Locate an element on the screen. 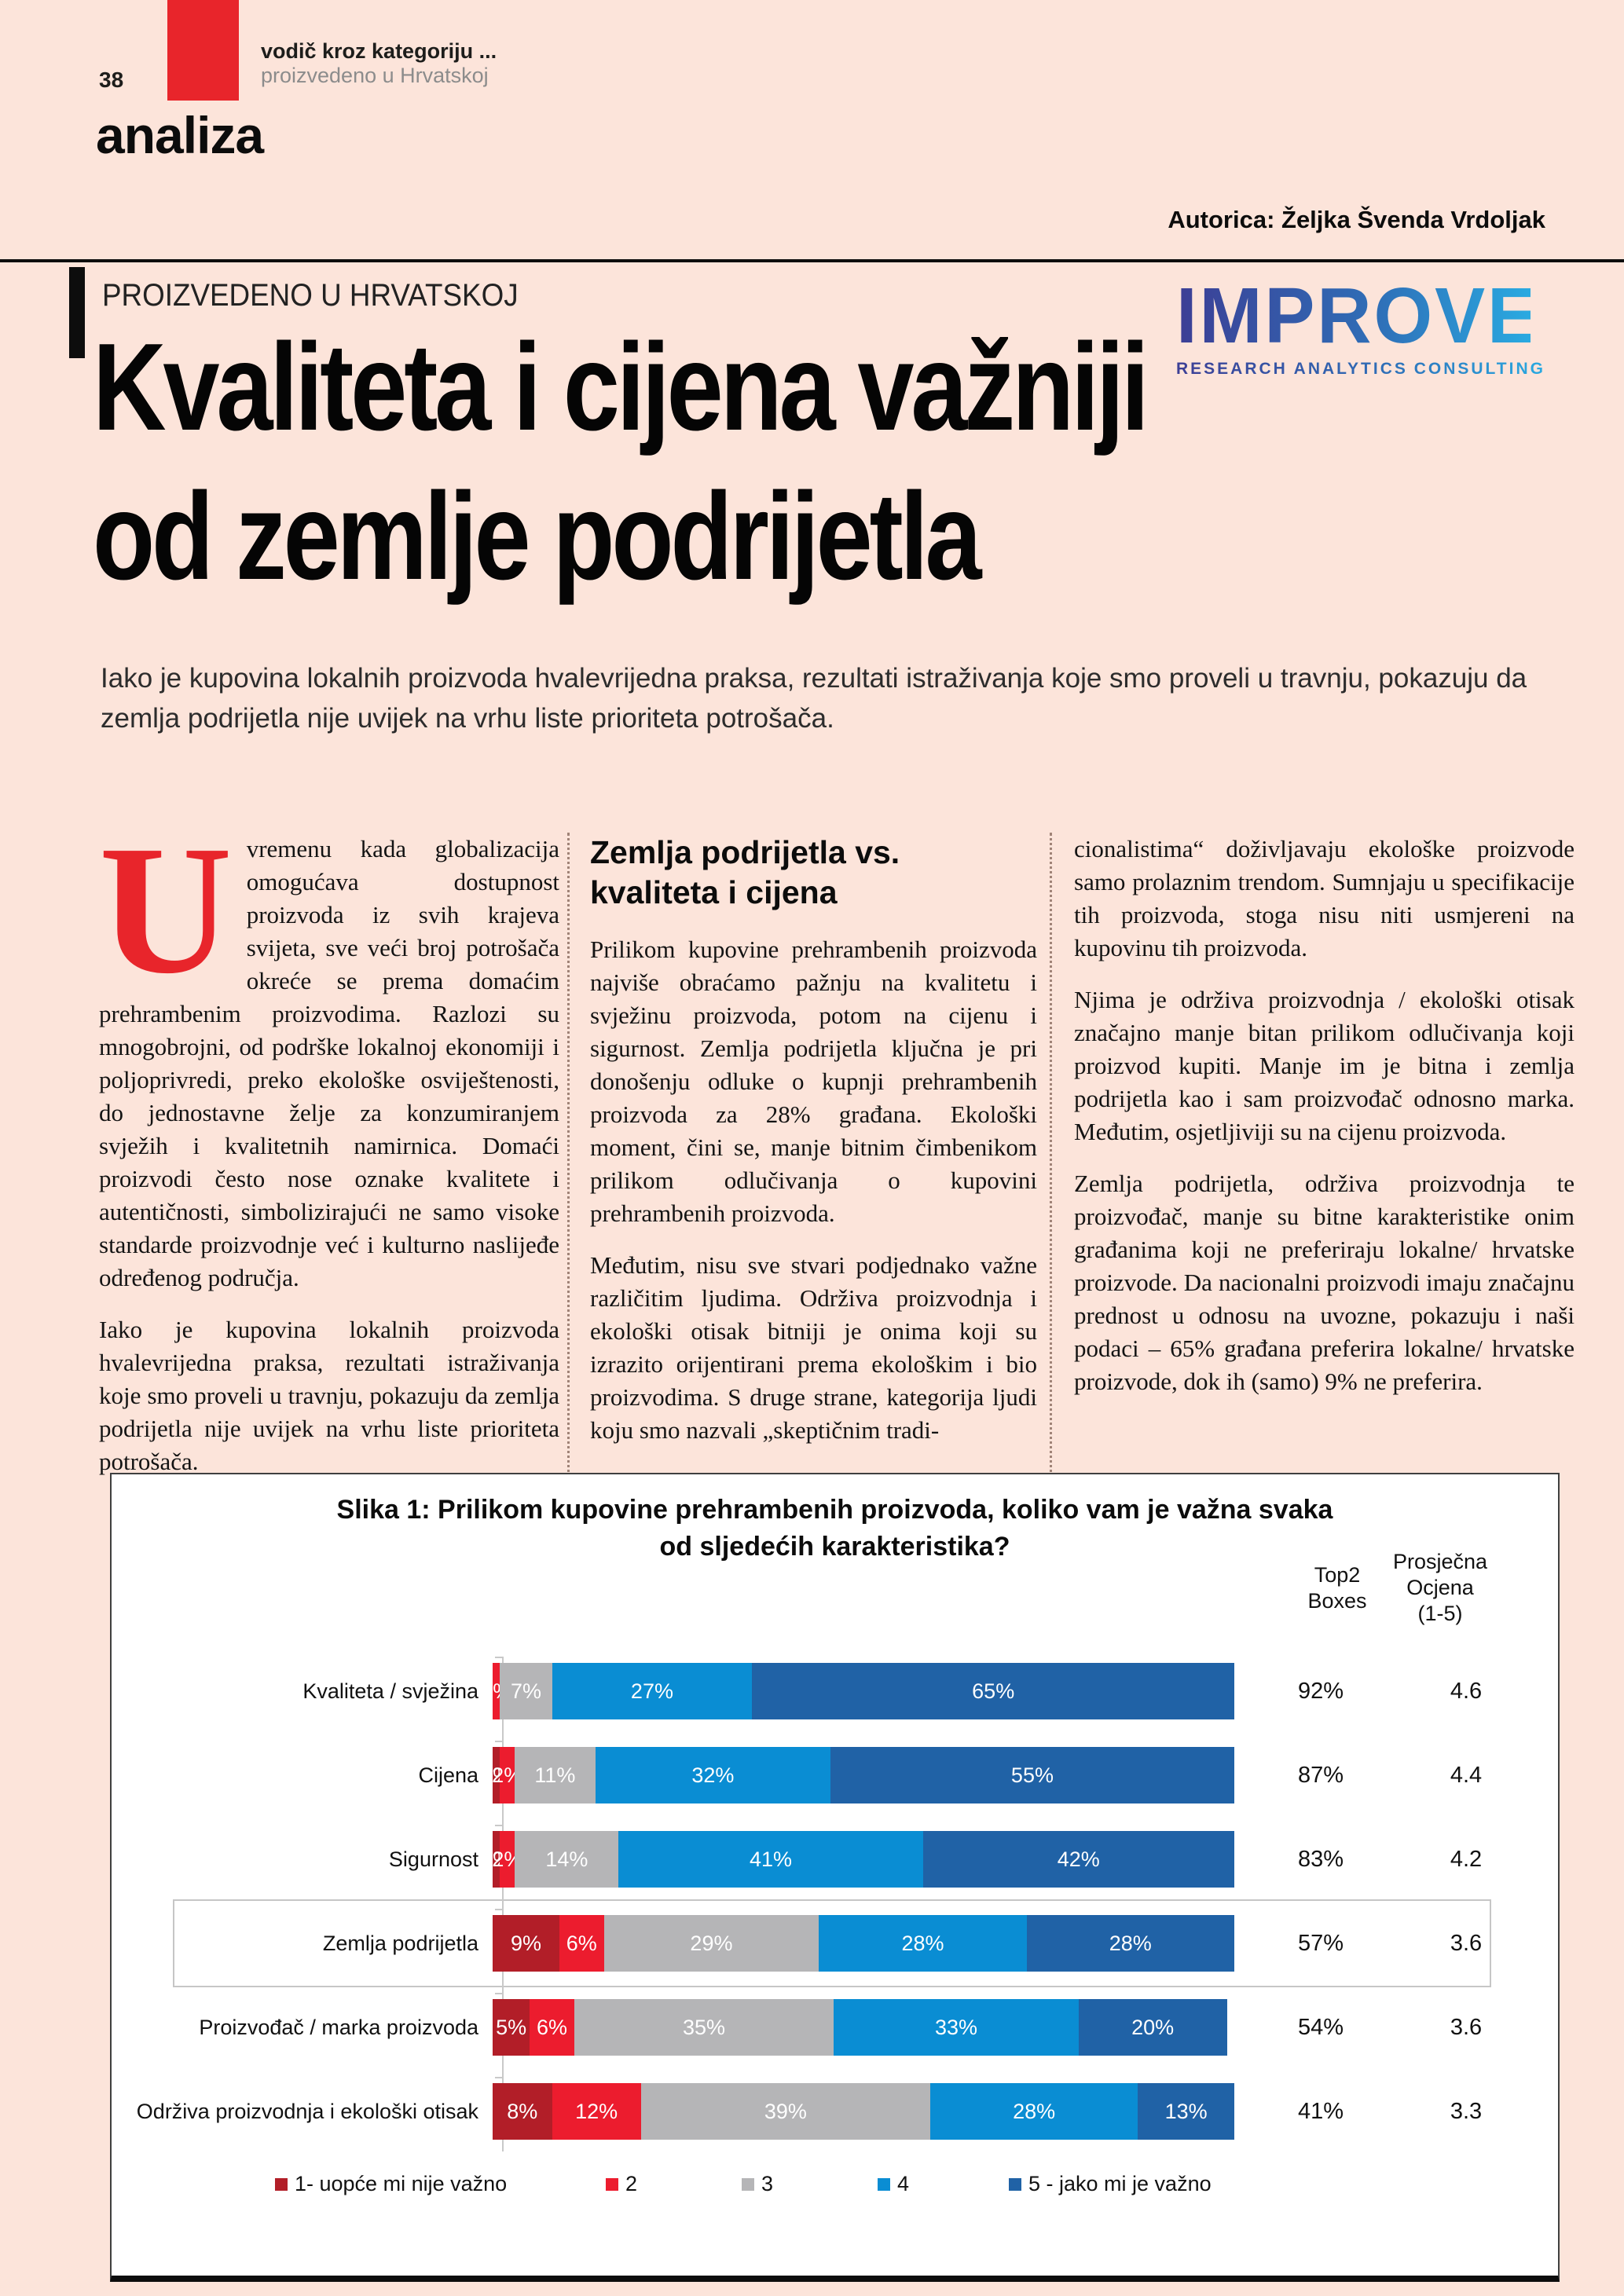 The height and width of the screenshot is (2296, 1624). bar-segment-value: 65% is located at coordinates (993, 1691).